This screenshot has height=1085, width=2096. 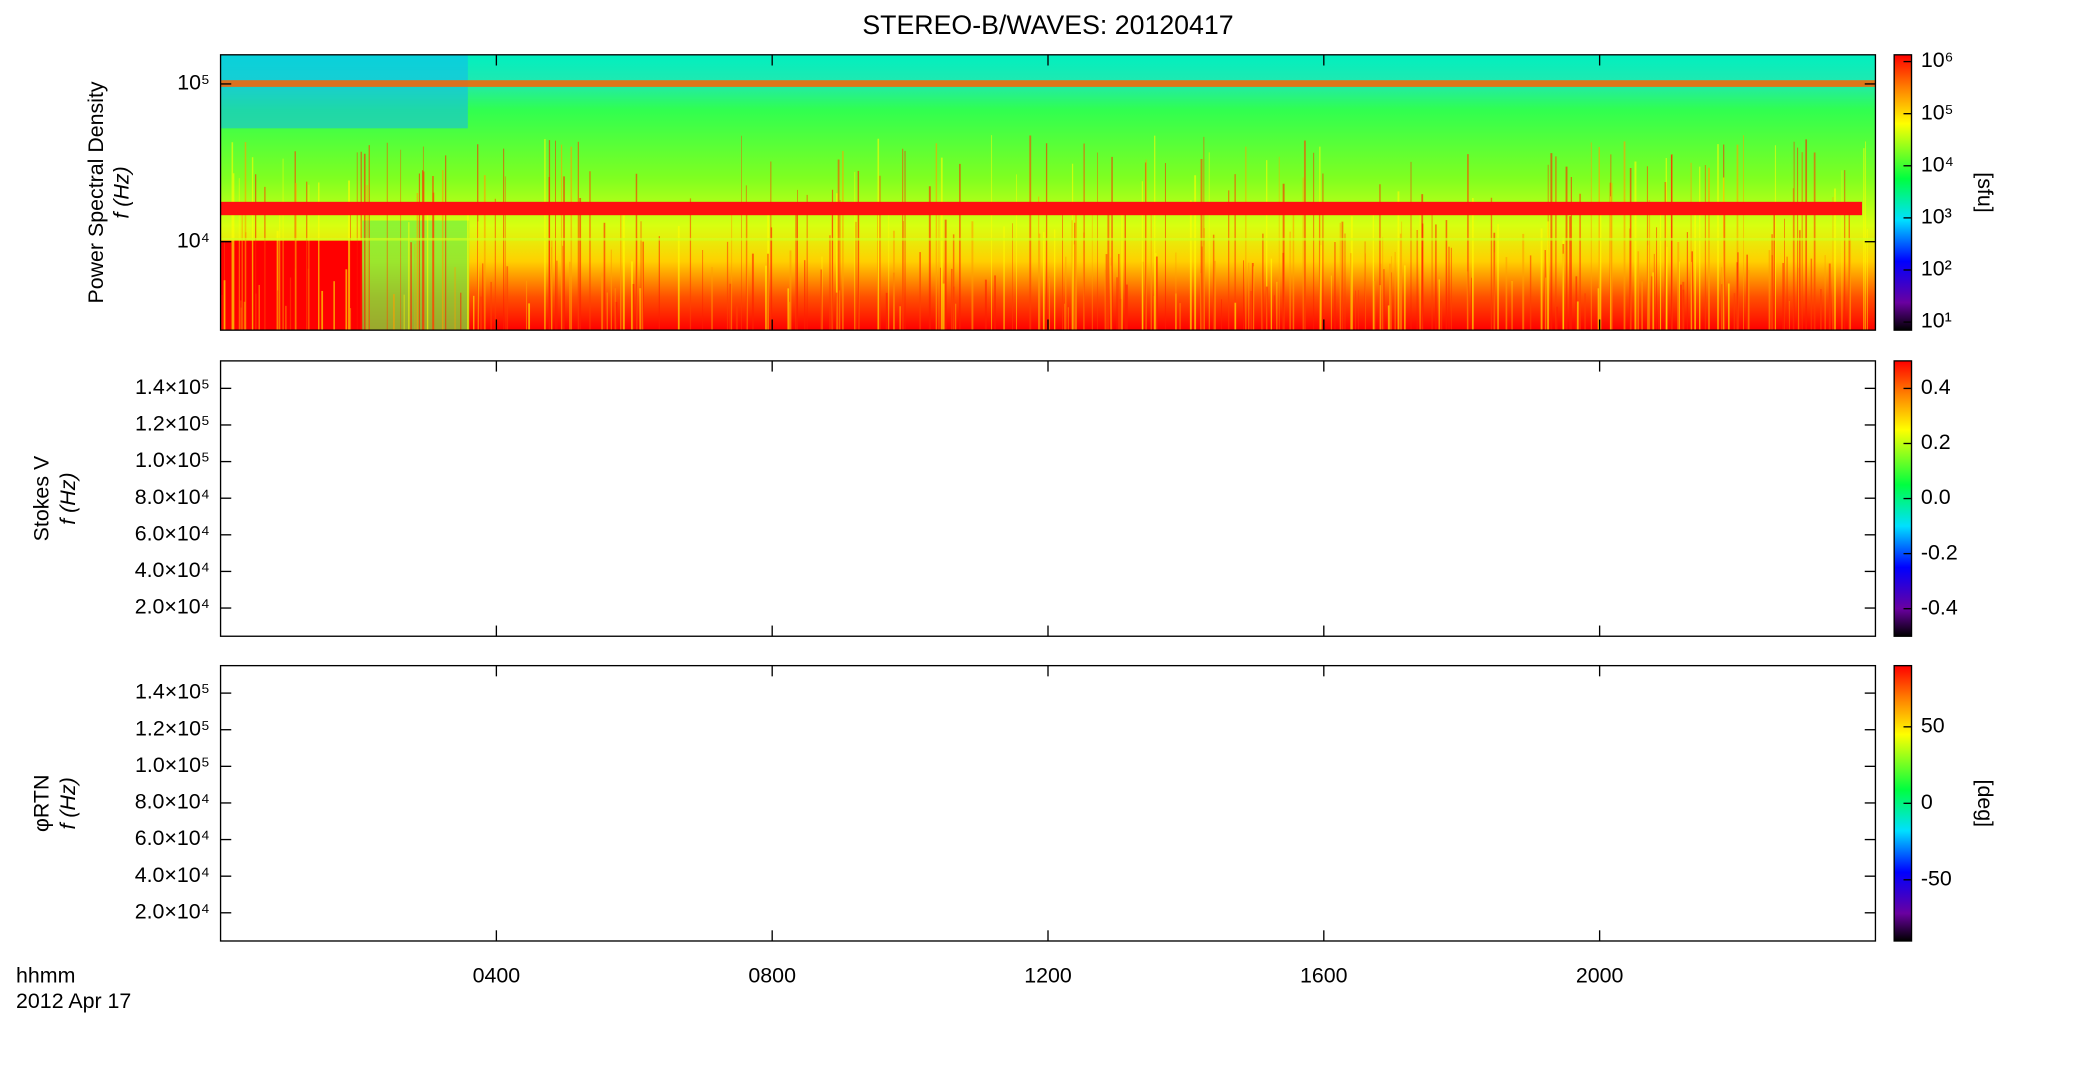 What do you see at coordinates (193, 83) in the screenshot?
I see `y-tick-label: 10⁵` at bounding box center [193, 83].